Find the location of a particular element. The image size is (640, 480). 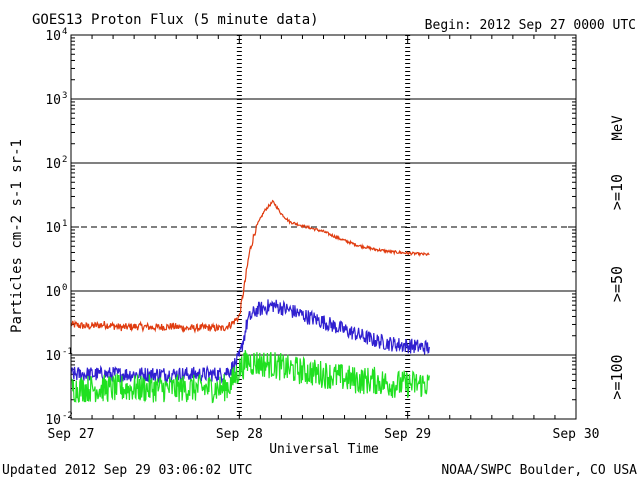

updated-timestamp: Updated 2012 Sep 29 03:06:02 UTC is located at coordinates (127, 470).